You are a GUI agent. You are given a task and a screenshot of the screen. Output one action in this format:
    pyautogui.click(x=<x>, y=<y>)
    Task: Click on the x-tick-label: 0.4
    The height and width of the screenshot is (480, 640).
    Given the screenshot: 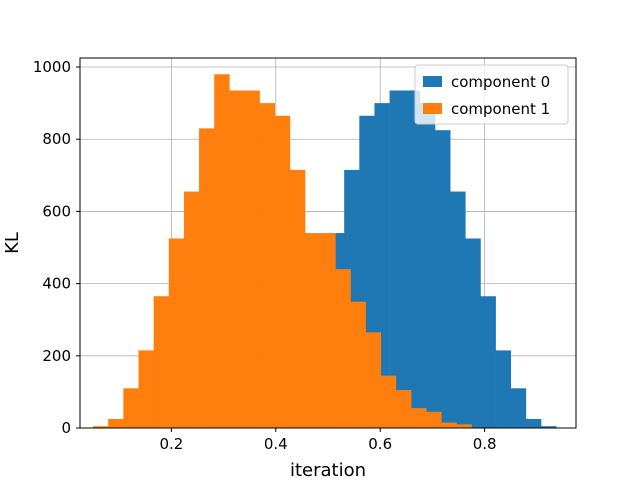 What is the action you would take?
    pyautogui.click(x=276, y=444)
    